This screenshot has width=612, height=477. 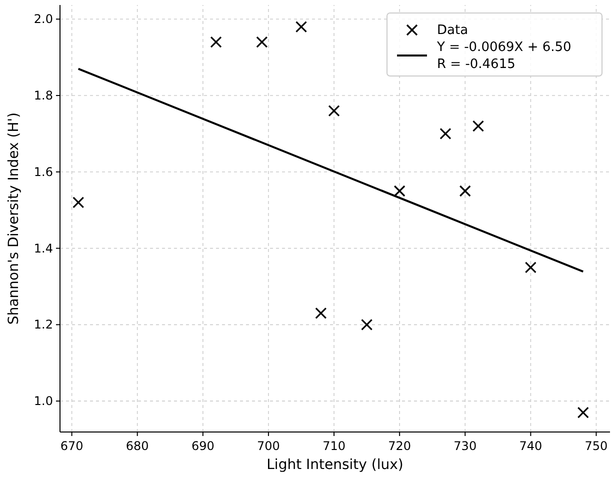 I want to click on x-axis-title: Light Intensity (lux), so click(x=335, y=465).